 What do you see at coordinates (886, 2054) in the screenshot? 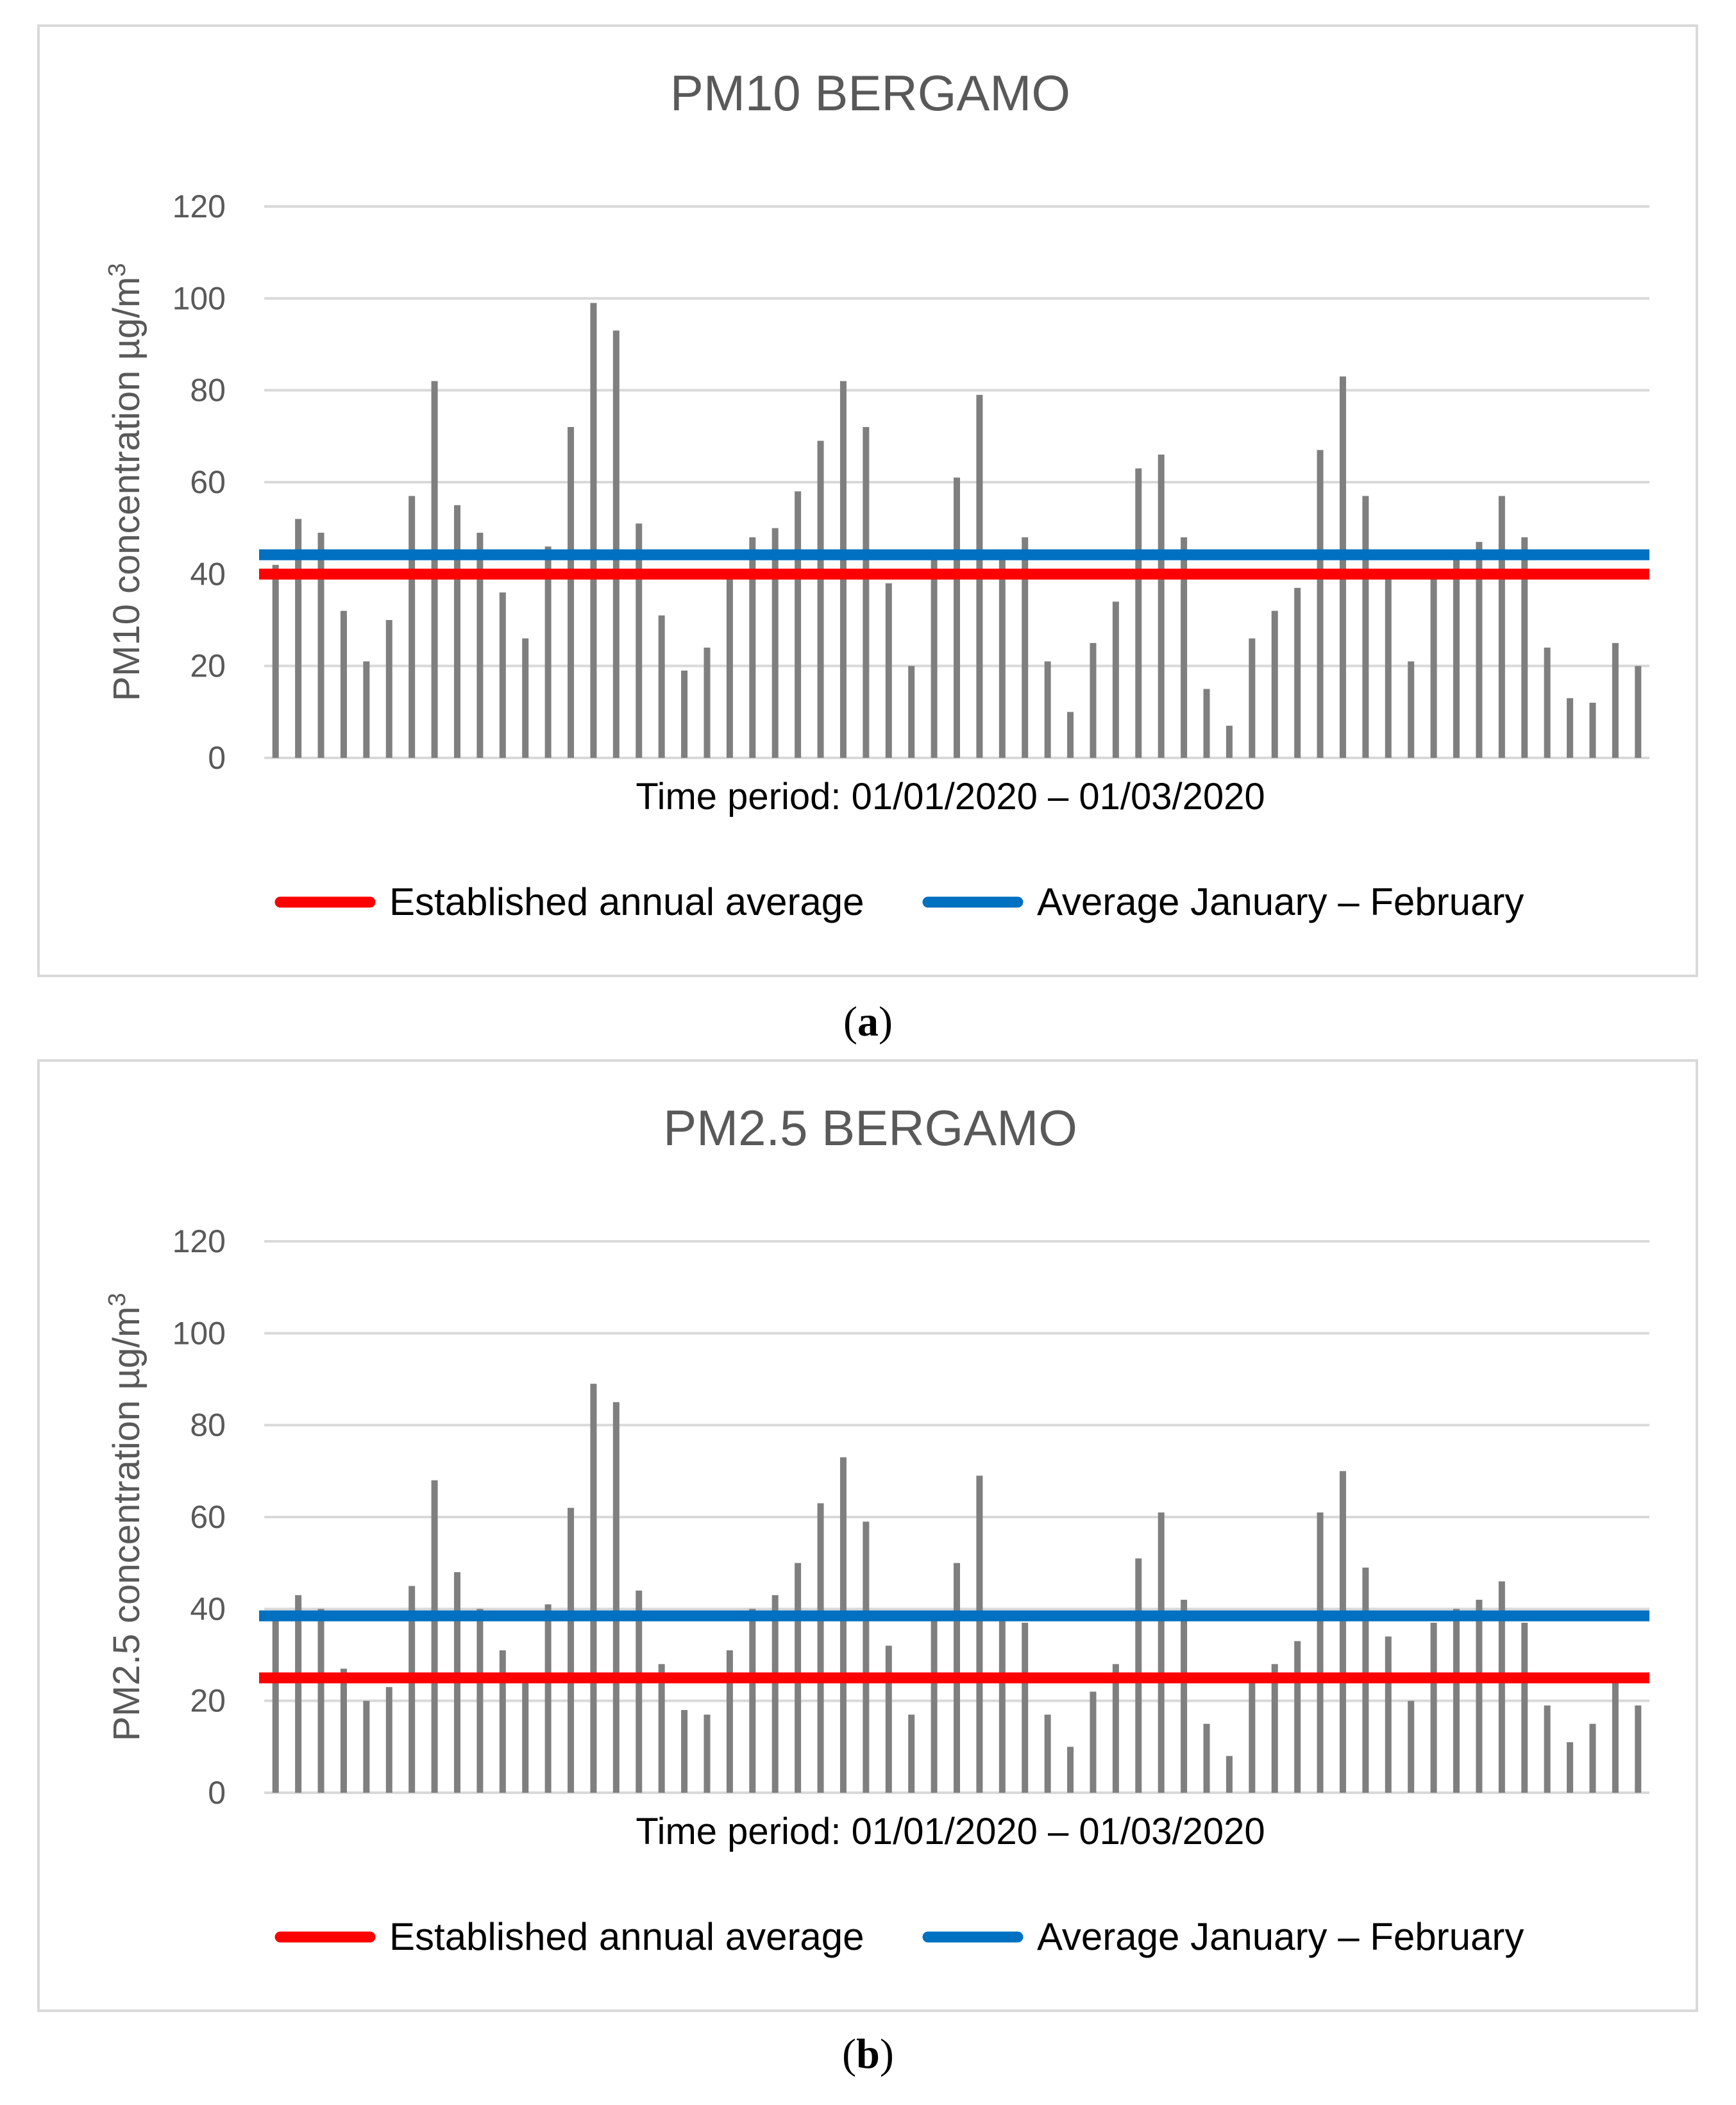
I see `caption-b-close: )` at bounding box center [886, 2054].